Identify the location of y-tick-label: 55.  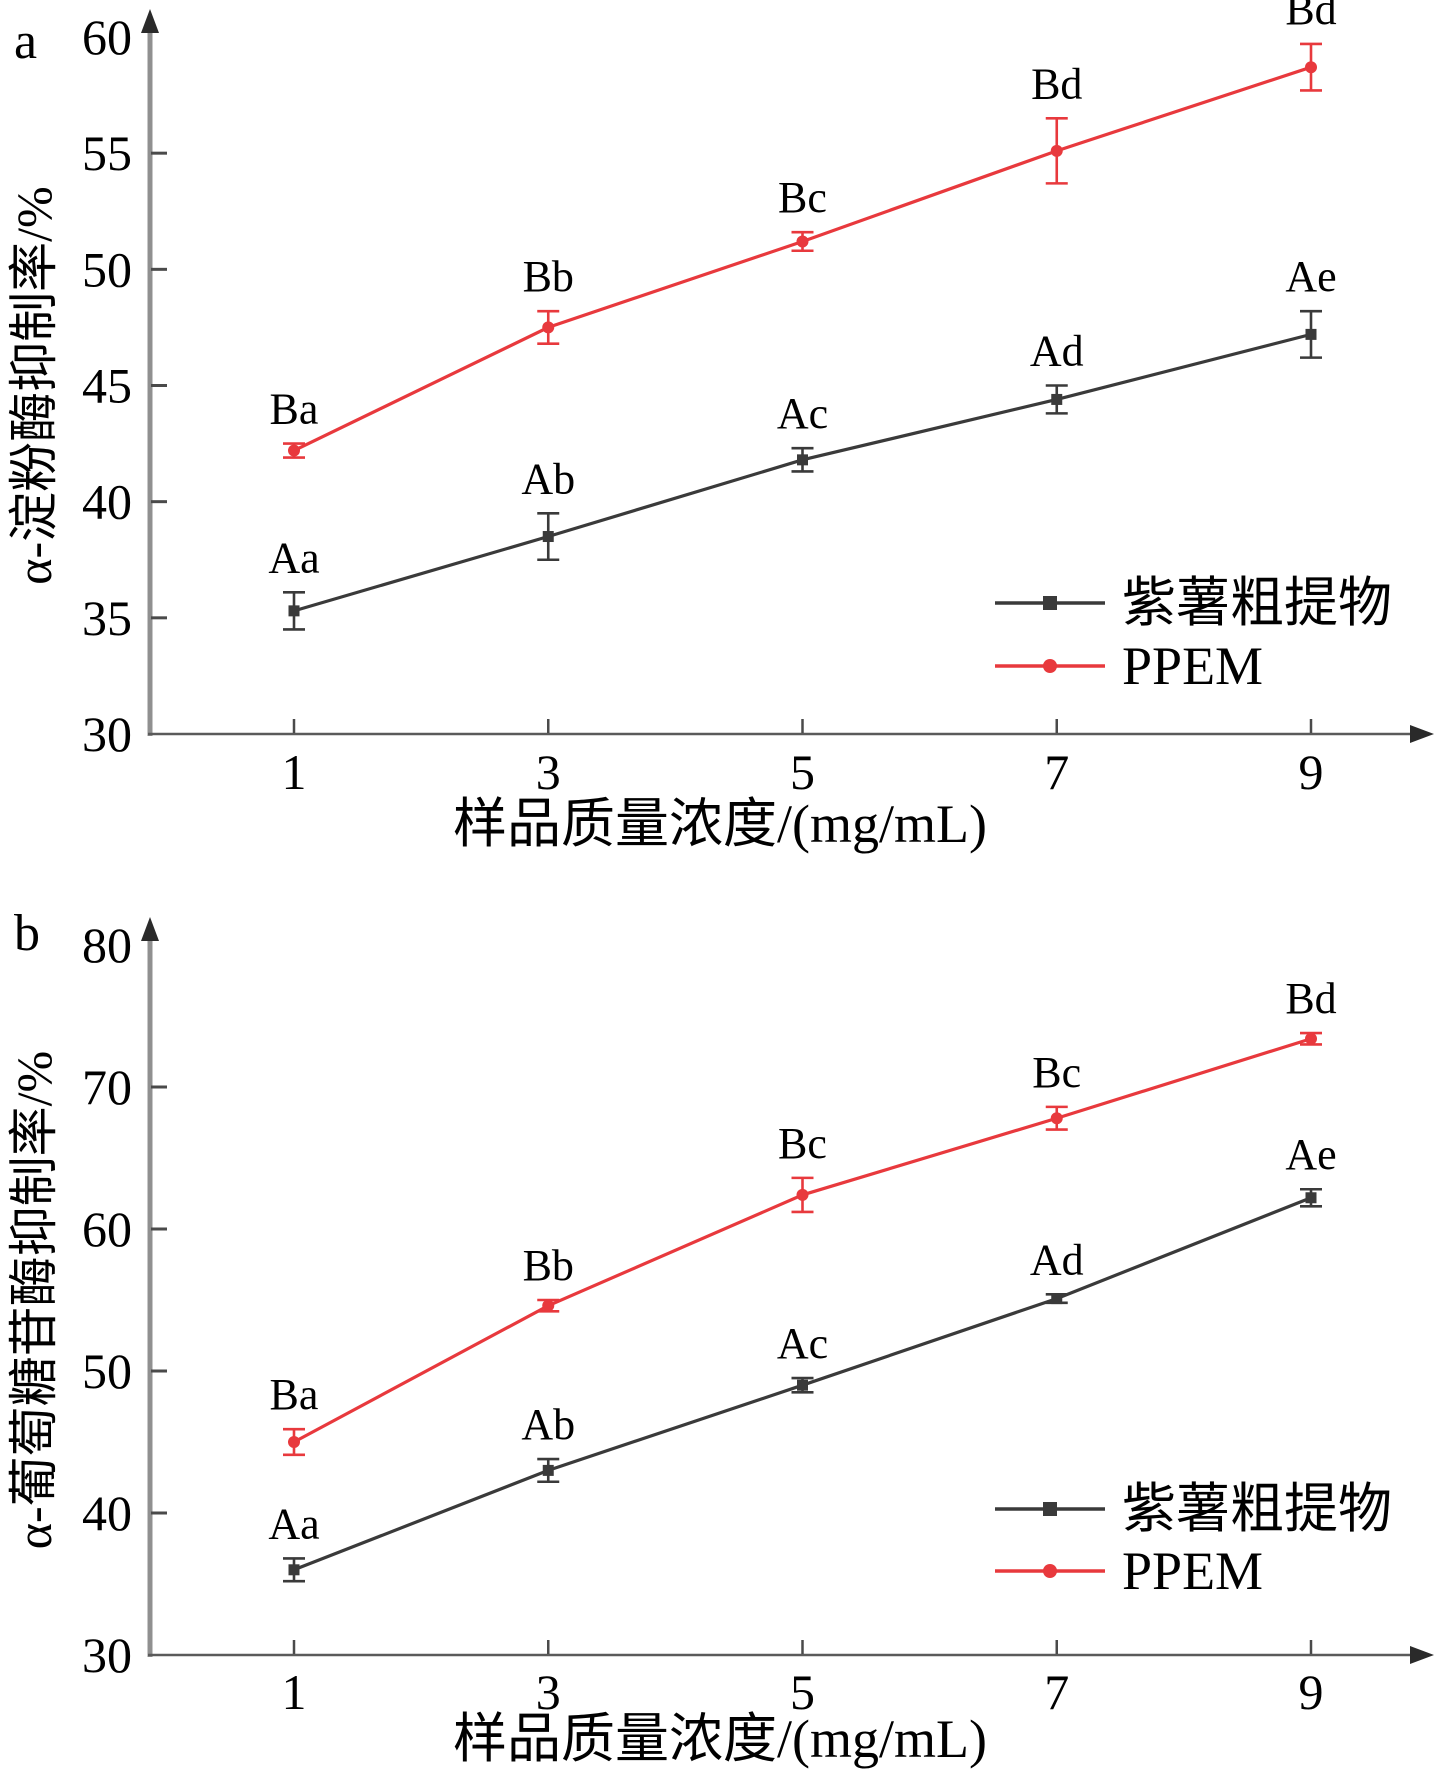
(107, 153).